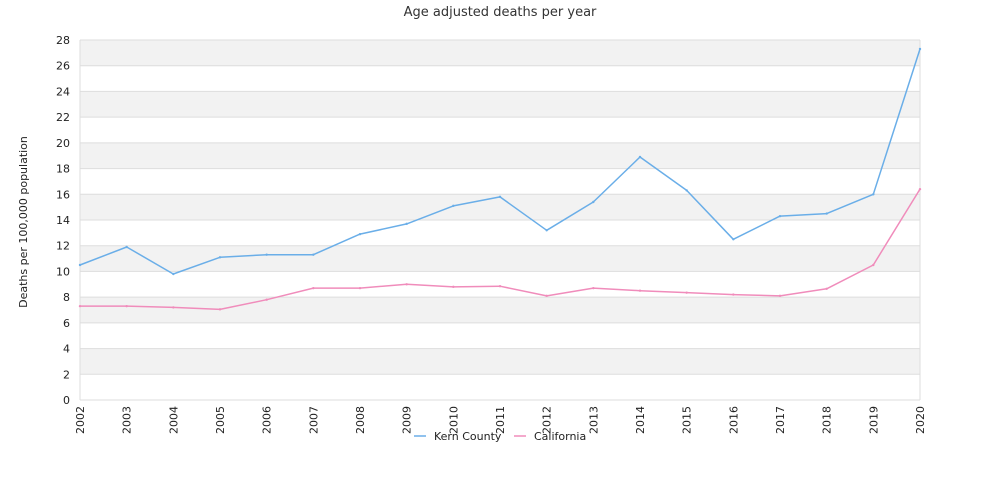 This screenshot has width=1000, height=500. Describe the element at coordinates (80, 420) in the screenshot. I see `x-tick-label: 2002` at that location.